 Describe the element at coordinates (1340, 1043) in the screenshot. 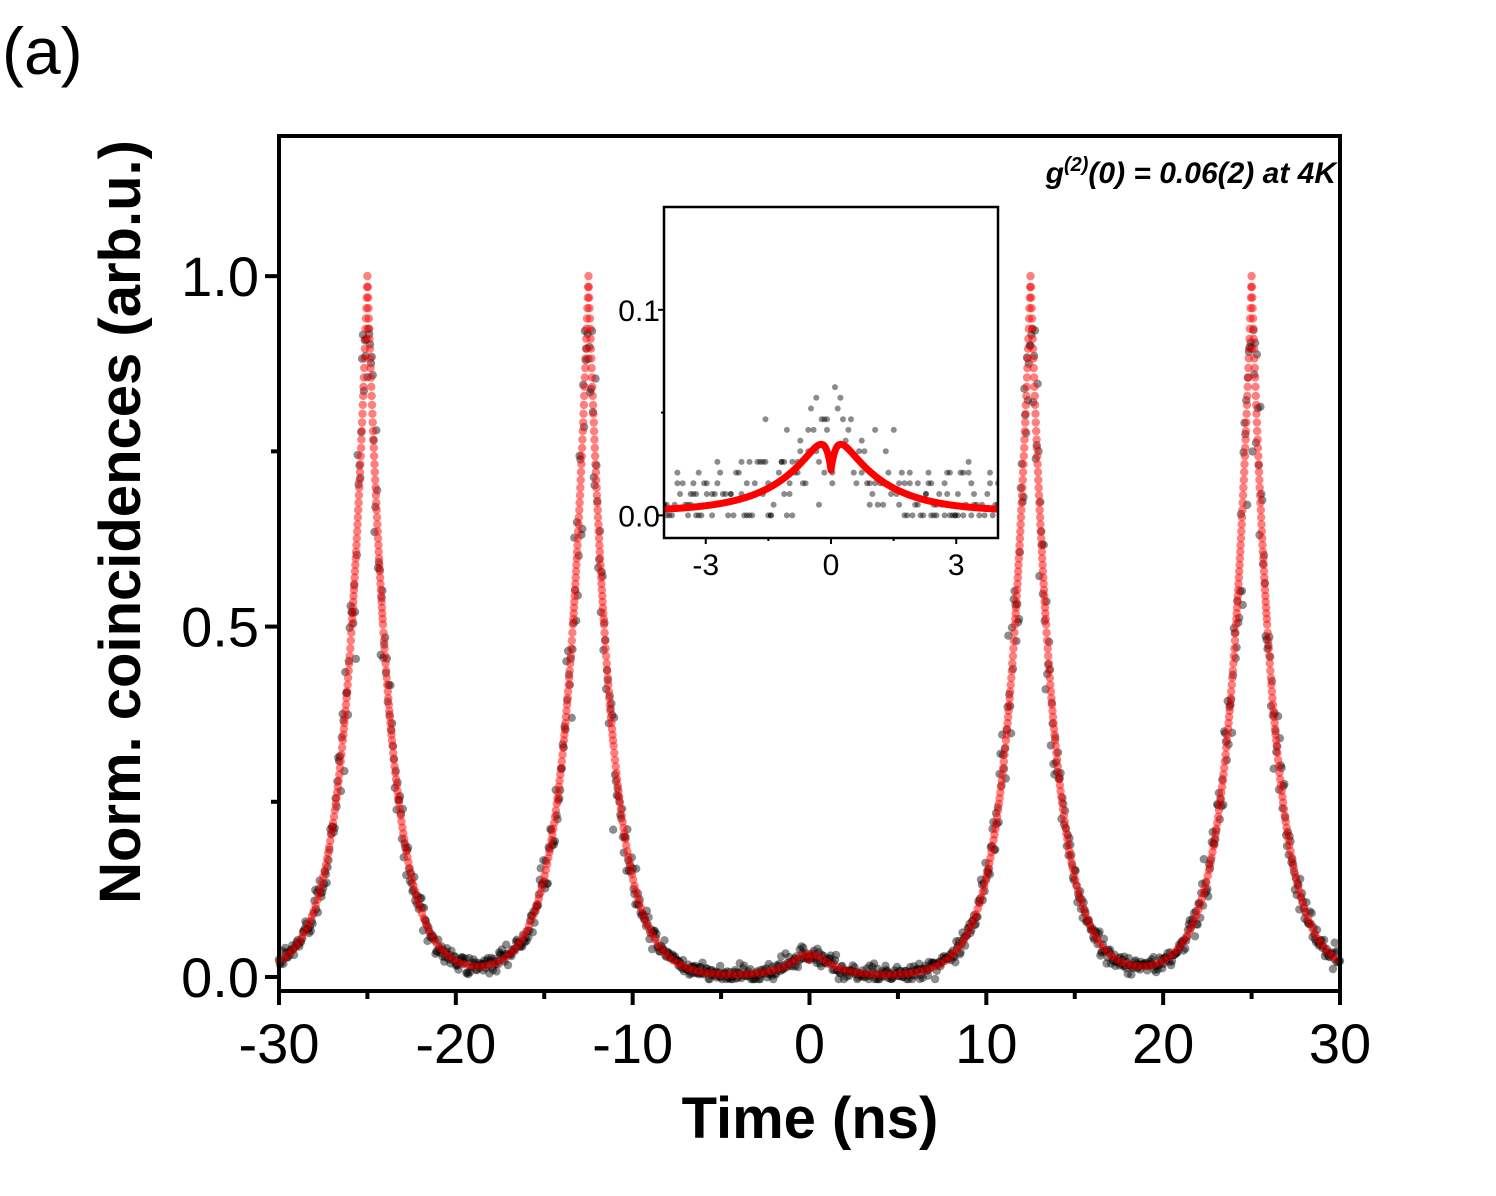

I see `x-tick-label: 30` at that location.